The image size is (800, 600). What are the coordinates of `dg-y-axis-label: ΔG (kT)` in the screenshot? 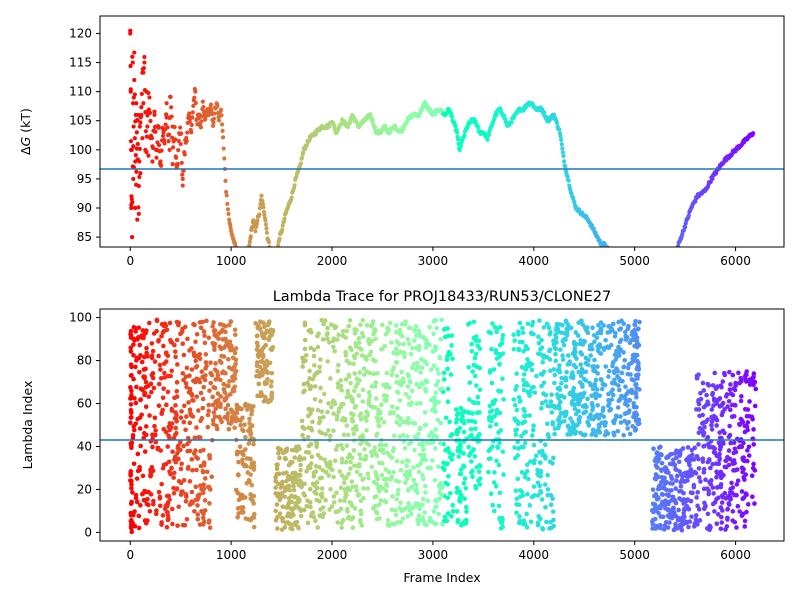 It's located at (25, 131).